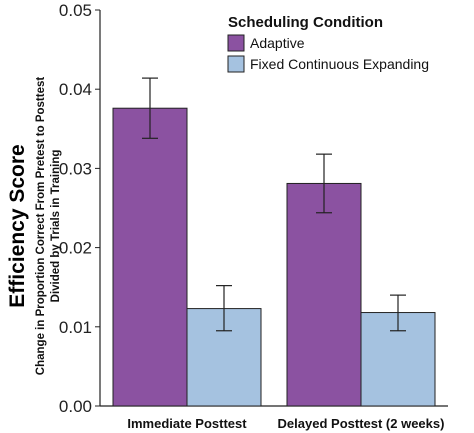 The width and height of the screenshot is (474, 433). I want to click on legend-swatch-fixed, so click(236, 64).